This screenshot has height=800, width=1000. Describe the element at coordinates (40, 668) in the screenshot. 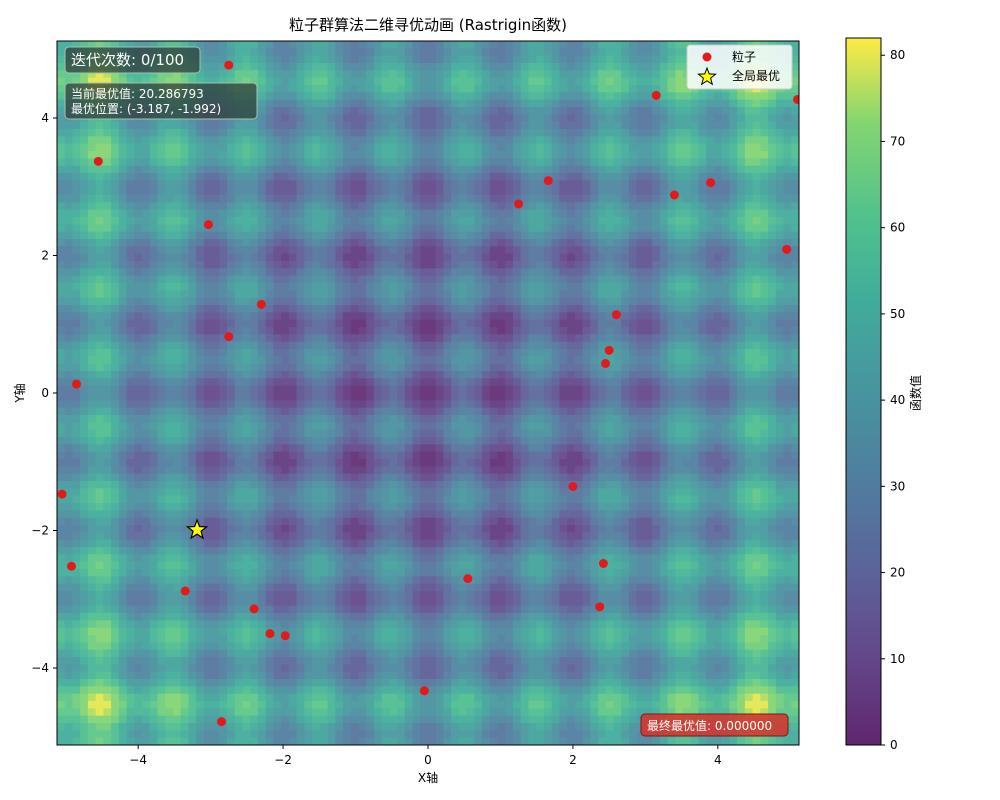

I see `y-tick-label: −4` at that location.